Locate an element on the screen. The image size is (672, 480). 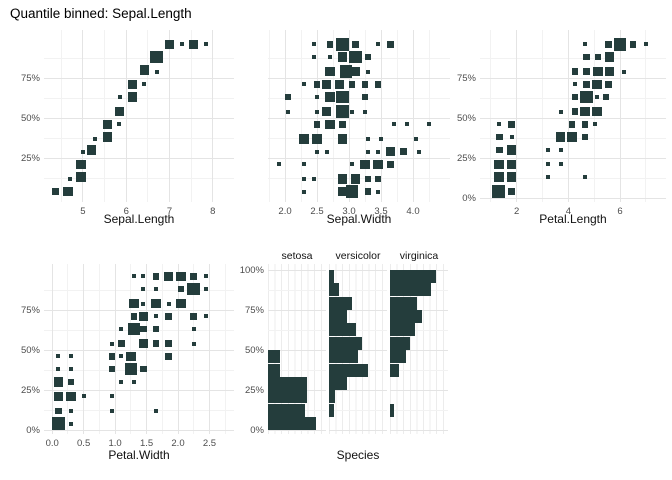
y-tick-label: 25% is located at coordinates (254, 390).